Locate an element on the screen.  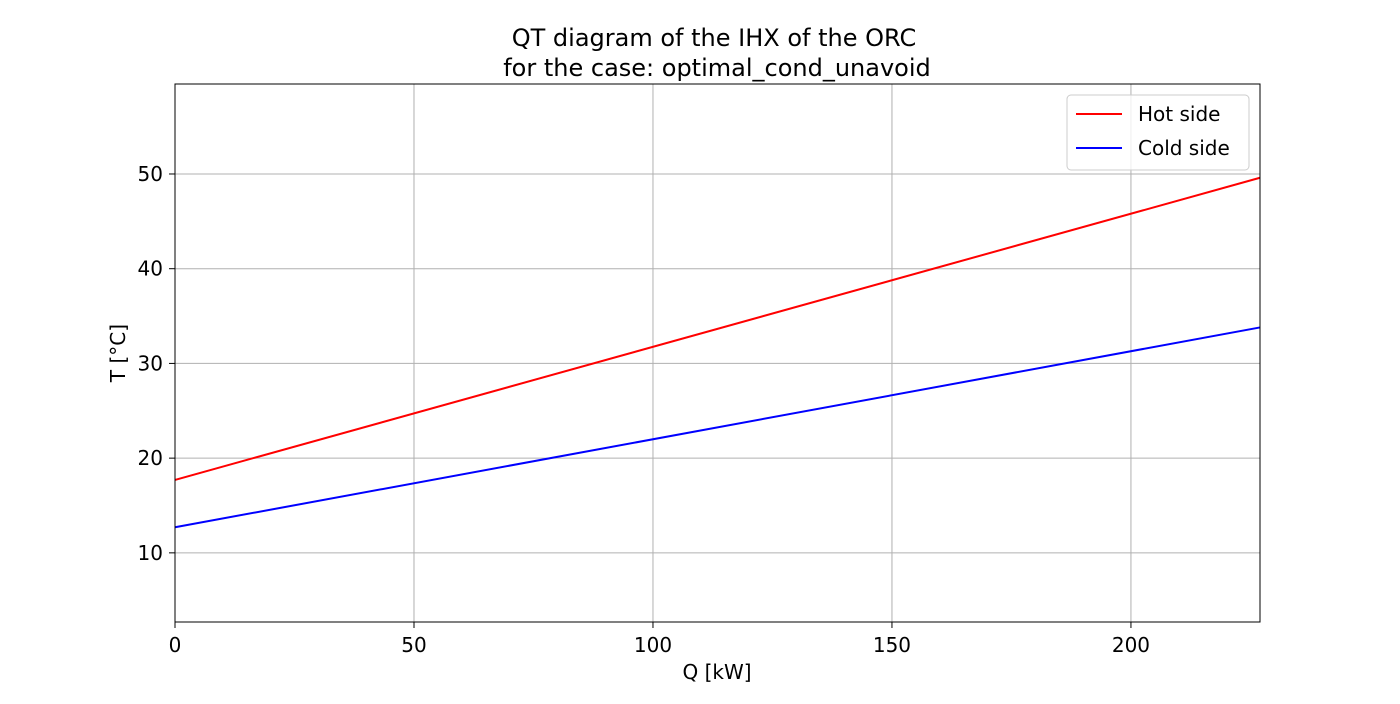
legend-label-hot-side: Hot side is located at coordinates (1179, 114).